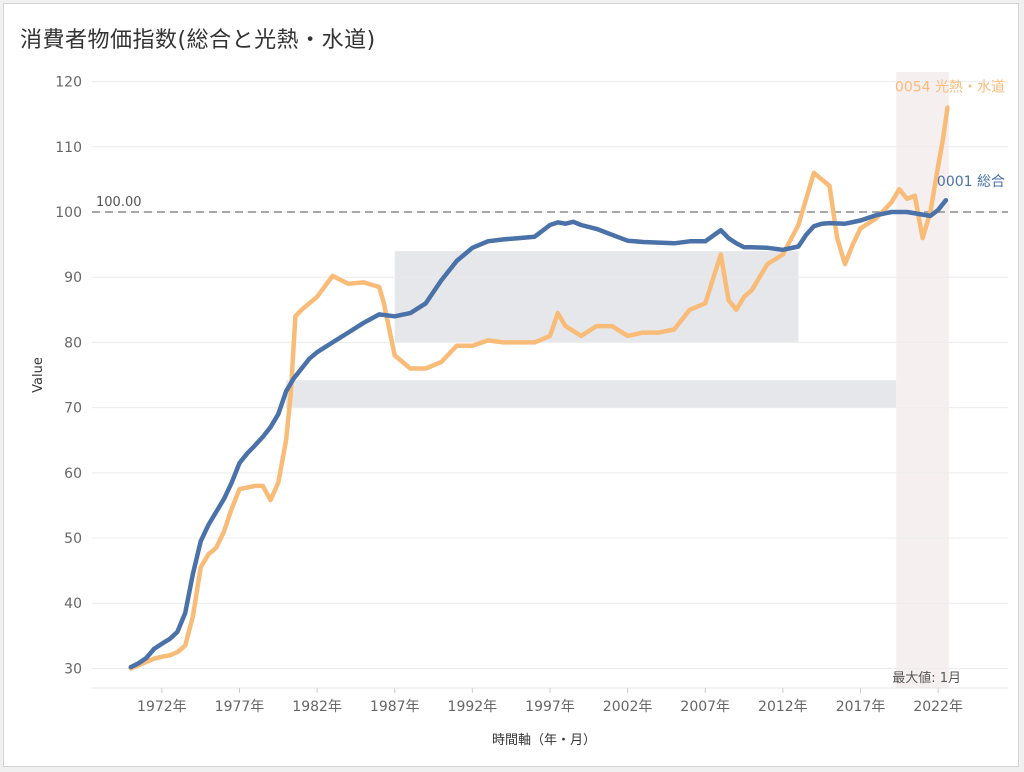  I want to click on y-tick-label: 100, so click(68, 213).